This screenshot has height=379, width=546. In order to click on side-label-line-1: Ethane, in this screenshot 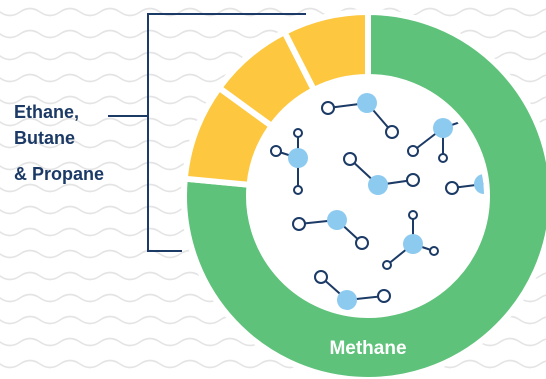, I will do `click(46, 112)`.